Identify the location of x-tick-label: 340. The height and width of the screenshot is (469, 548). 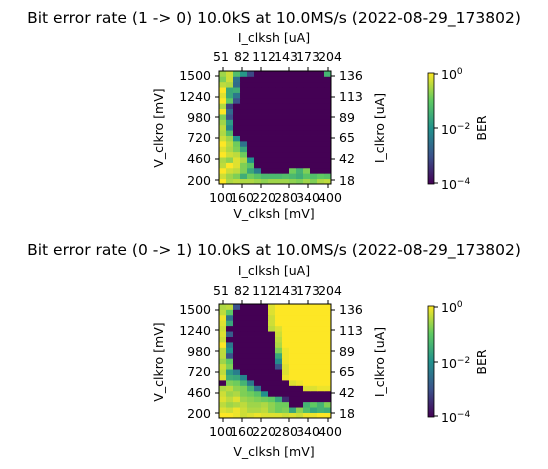
(308, 197).